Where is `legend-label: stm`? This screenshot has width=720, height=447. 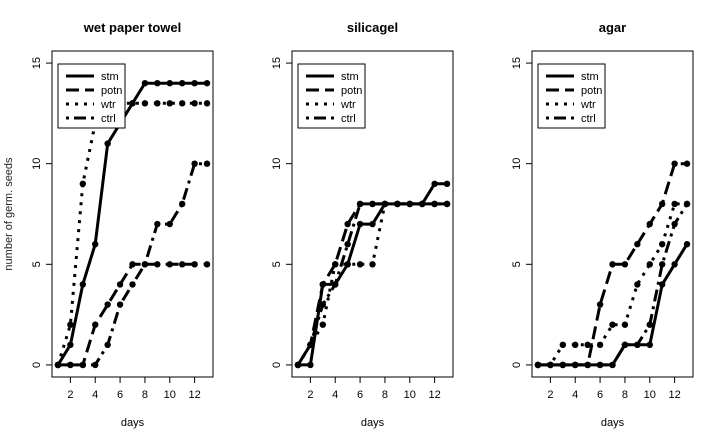
legend-label: stm is located at coordinates (110, 77).